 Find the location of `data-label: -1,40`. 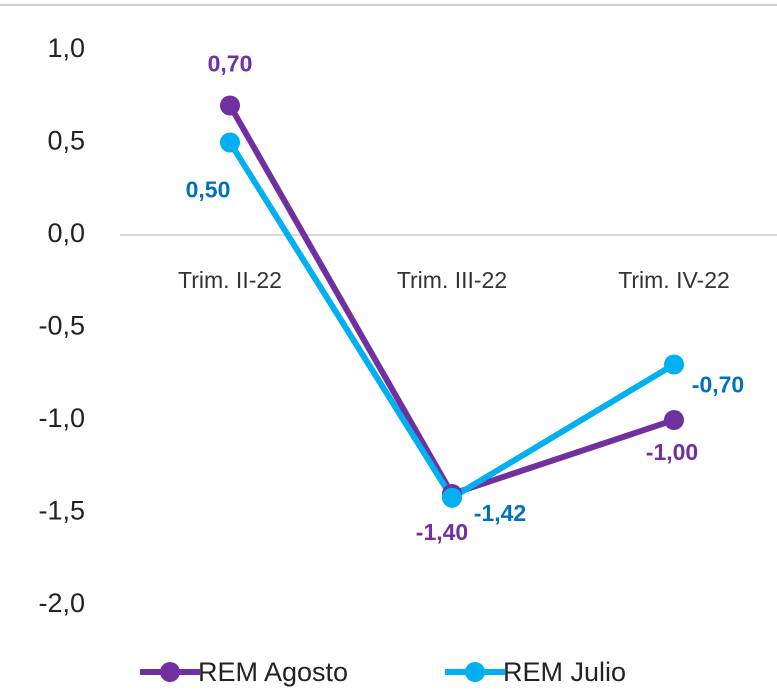

data-label: -1,40 is located at coordinates (442, 532).